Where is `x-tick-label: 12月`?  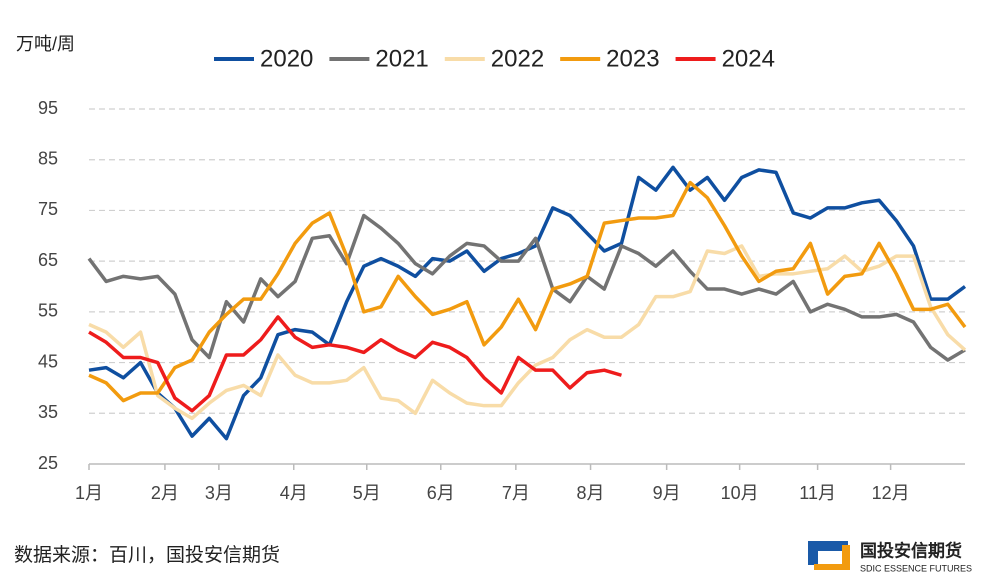 x-tick-label: 12月 is located at coordinates (891, 493).